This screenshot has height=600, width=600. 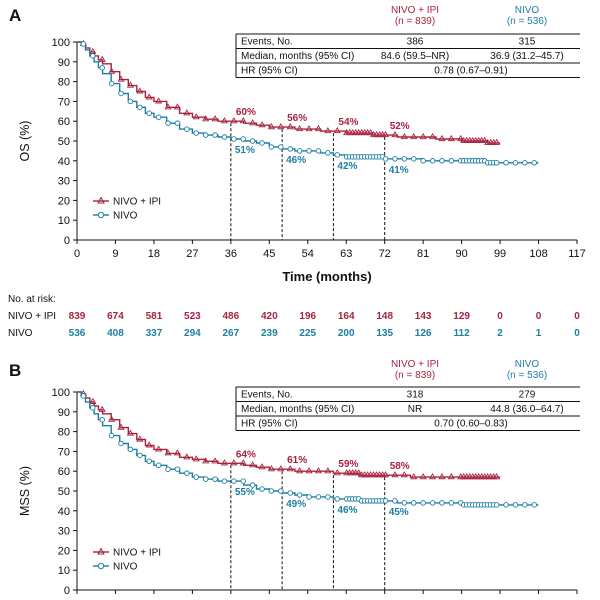 What do you see at coordinates (470, 71) in the screenshot?
I see `table-hr-value: 0.78 (0.67–0.91)` at bounding box center [470, 71].